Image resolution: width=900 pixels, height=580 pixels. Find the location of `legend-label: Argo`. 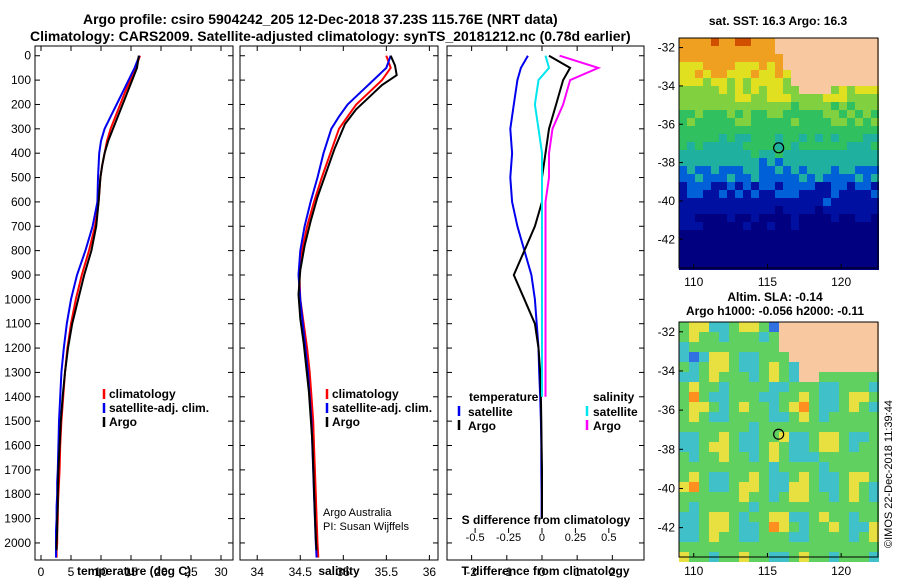

legend-label: Argo is located at coordinates (346, 422).